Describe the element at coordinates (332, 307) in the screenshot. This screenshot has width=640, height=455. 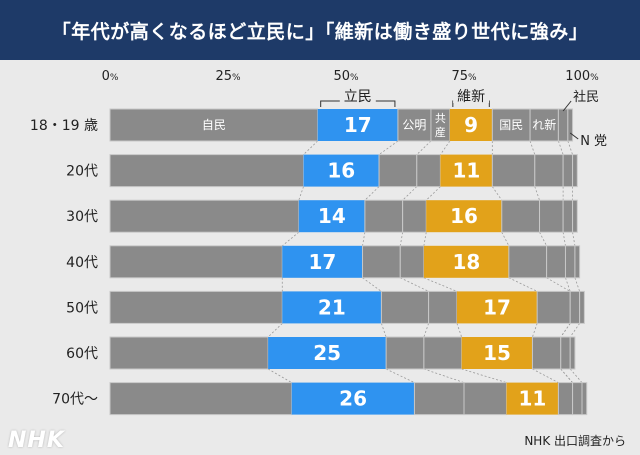
I see `bar-value-label-cdp: 21` at that location.